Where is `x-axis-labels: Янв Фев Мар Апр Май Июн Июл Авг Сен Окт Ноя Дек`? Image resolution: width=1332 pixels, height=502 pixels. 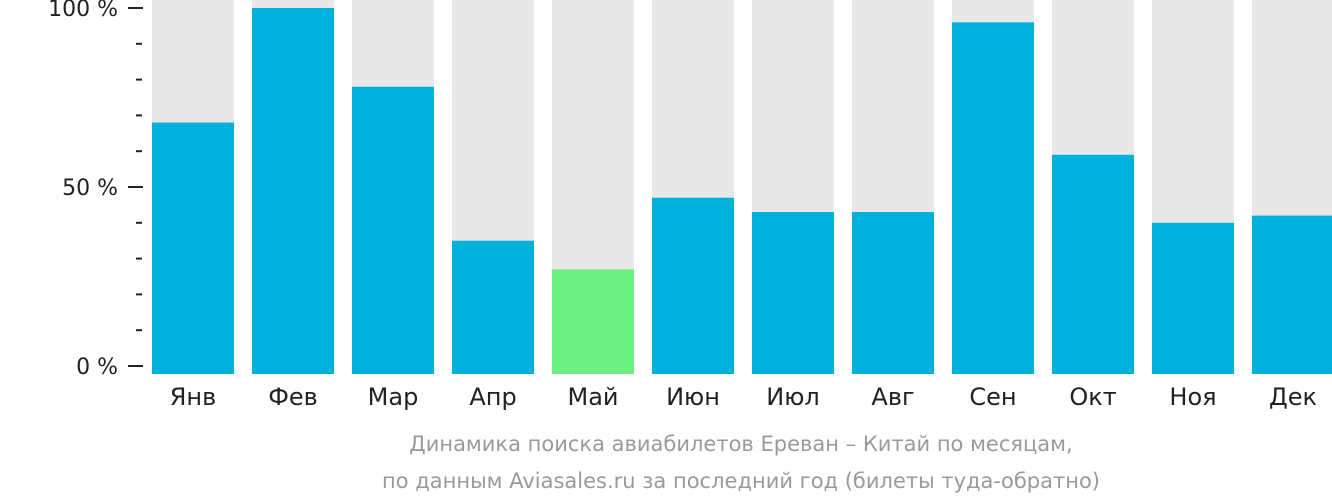 x-axis-labels: Янв Фев Мар Апр Май Июн Июл Авг Сен Окт Ноя Дек is located at coordinates (743, 397).